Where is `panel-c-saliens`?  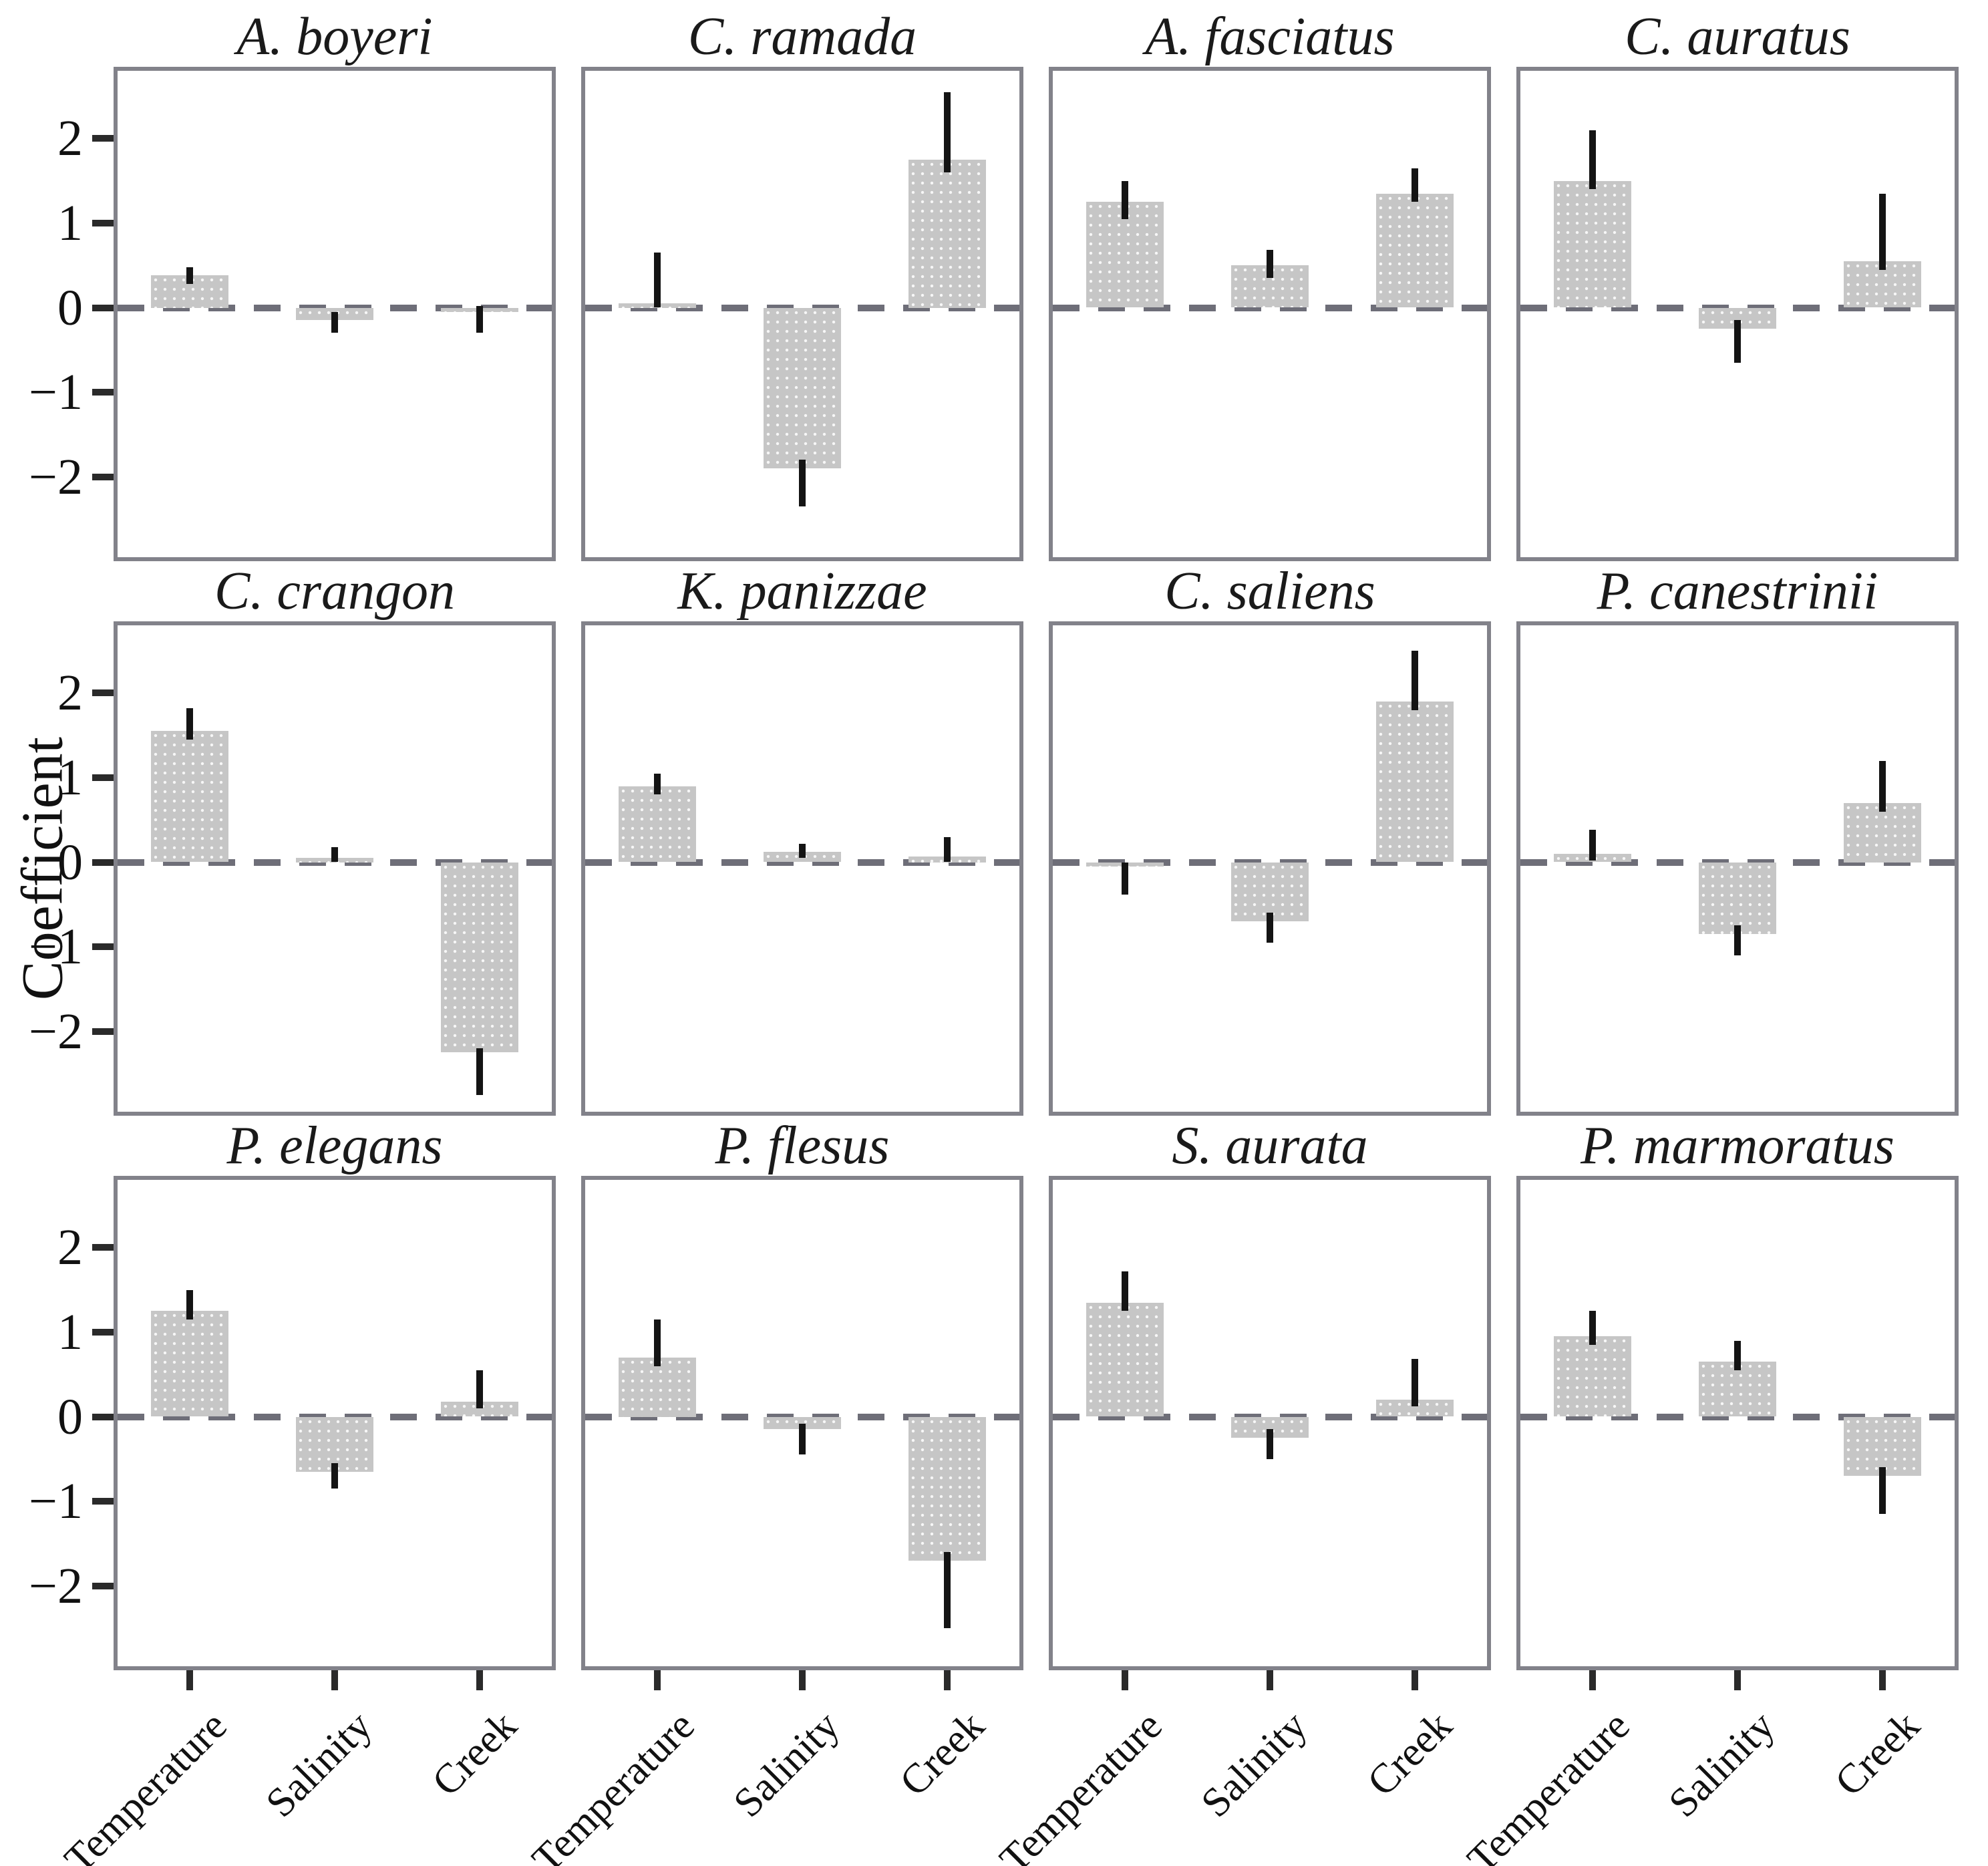
panel-c-saliens is located at coordinates (1270, 868).